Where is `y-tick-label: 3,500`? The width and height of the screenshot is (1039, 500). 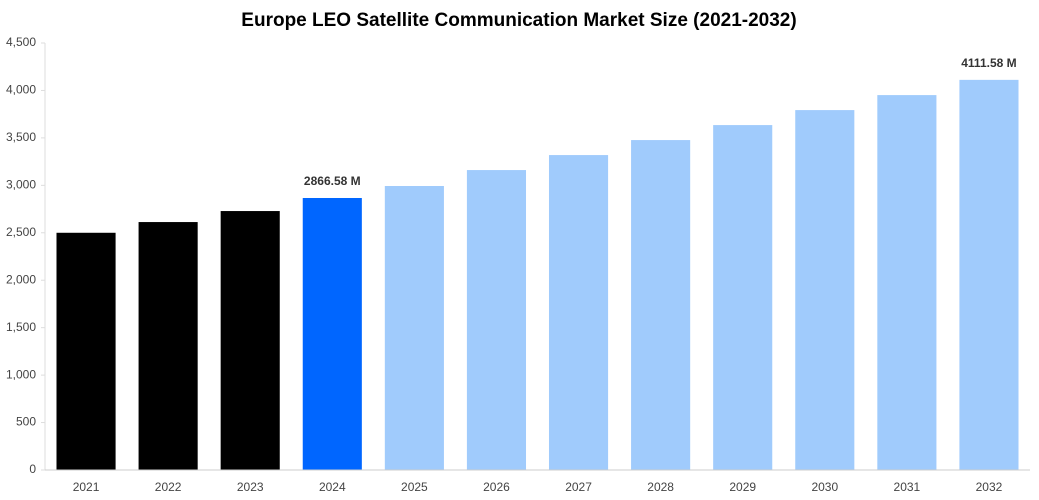 y-tick-label: 3,500 is located at coordinates (21, 137).